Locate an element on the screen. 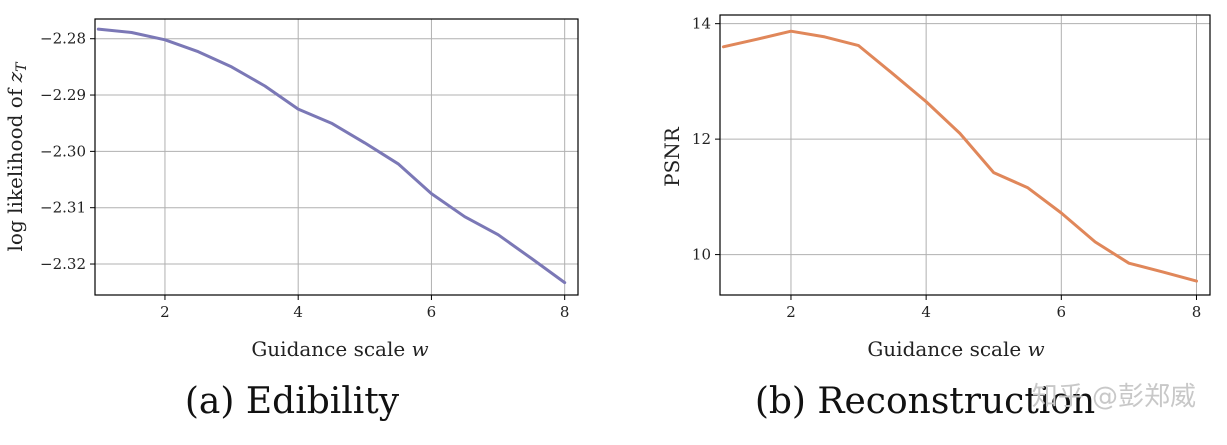 This screenshot has width=1227, height=445. watermark: 知乎 @彭郑威 is located at coordinates (1114, 397).